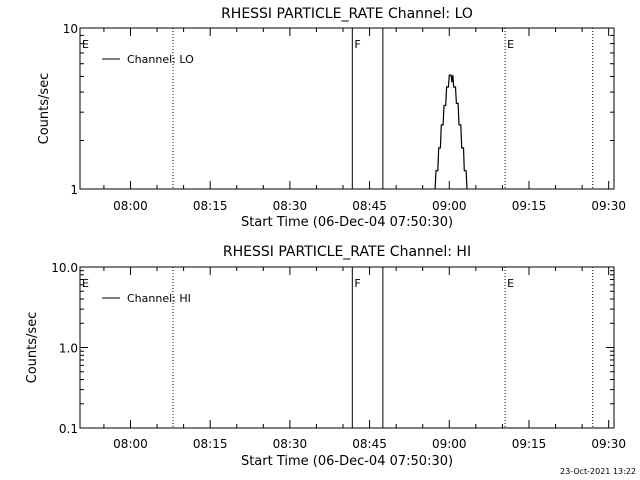  What do you see at coordinates (159, 298) in the screenshot?
I see `legend-label: Channel: HI` at bounding box center [159, 298].